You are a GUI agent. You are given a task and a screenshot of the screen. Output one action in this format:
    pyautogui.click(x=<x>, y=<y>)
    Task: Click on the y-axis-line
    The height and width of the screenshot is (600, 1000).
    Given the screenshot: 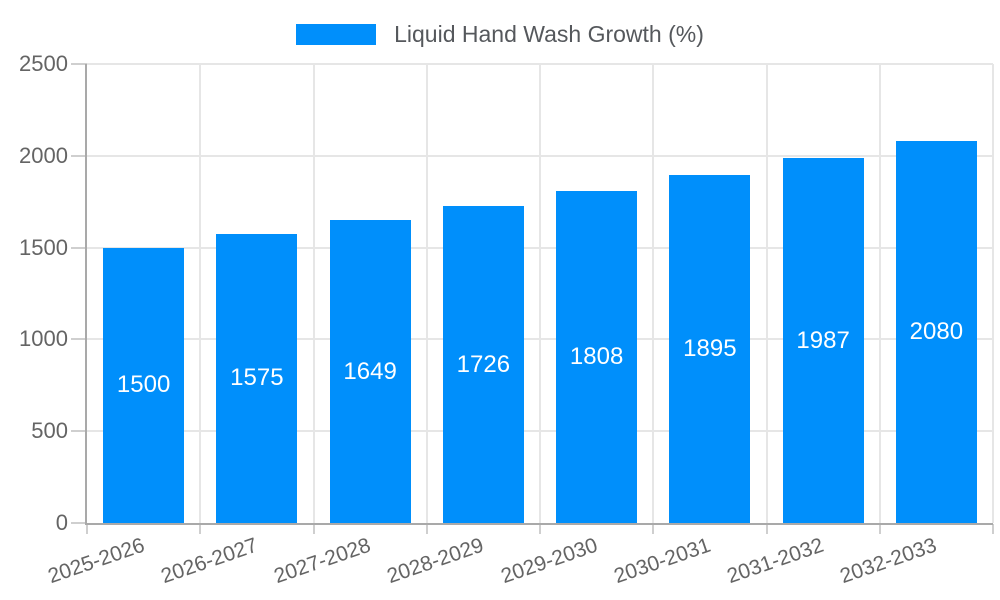 What is the action you would take?
    pyautogui.click(x=86, y=294)
    